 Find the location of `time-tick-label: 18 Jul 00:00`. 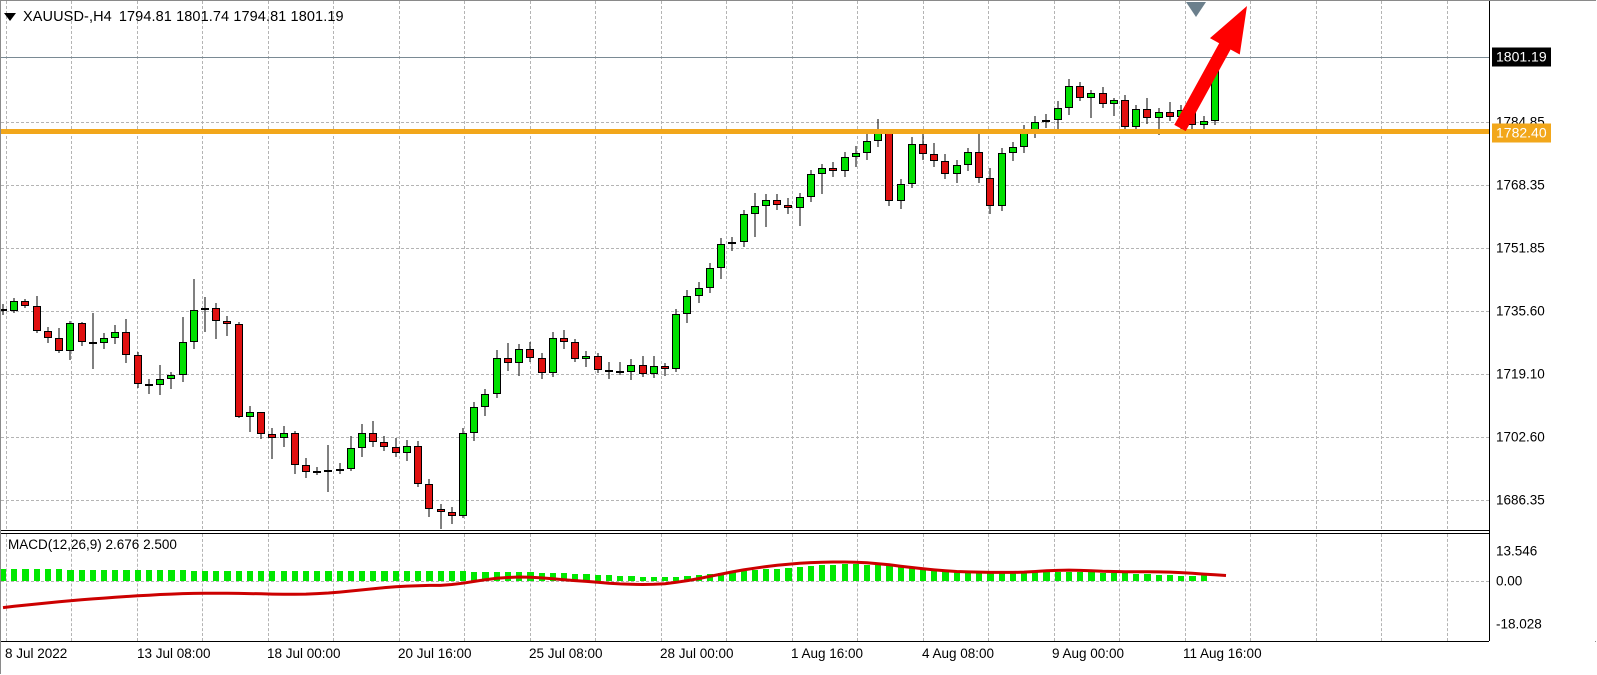

time-tick-label: 18 Jul 00:00 is located at coordinates (304, 653).